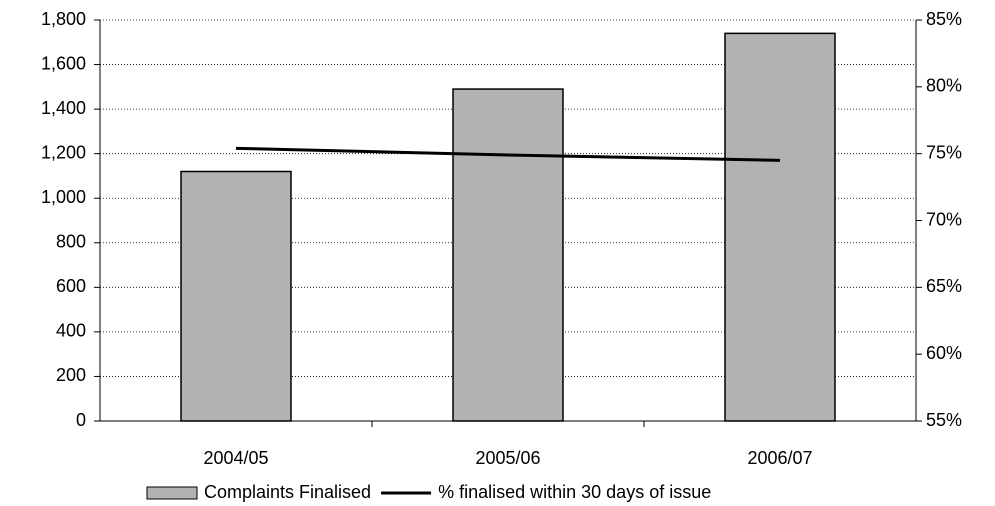 This screenshot has height=506, width=995. I want to click on x-tick-label: 2004/05, so click(235, 458).